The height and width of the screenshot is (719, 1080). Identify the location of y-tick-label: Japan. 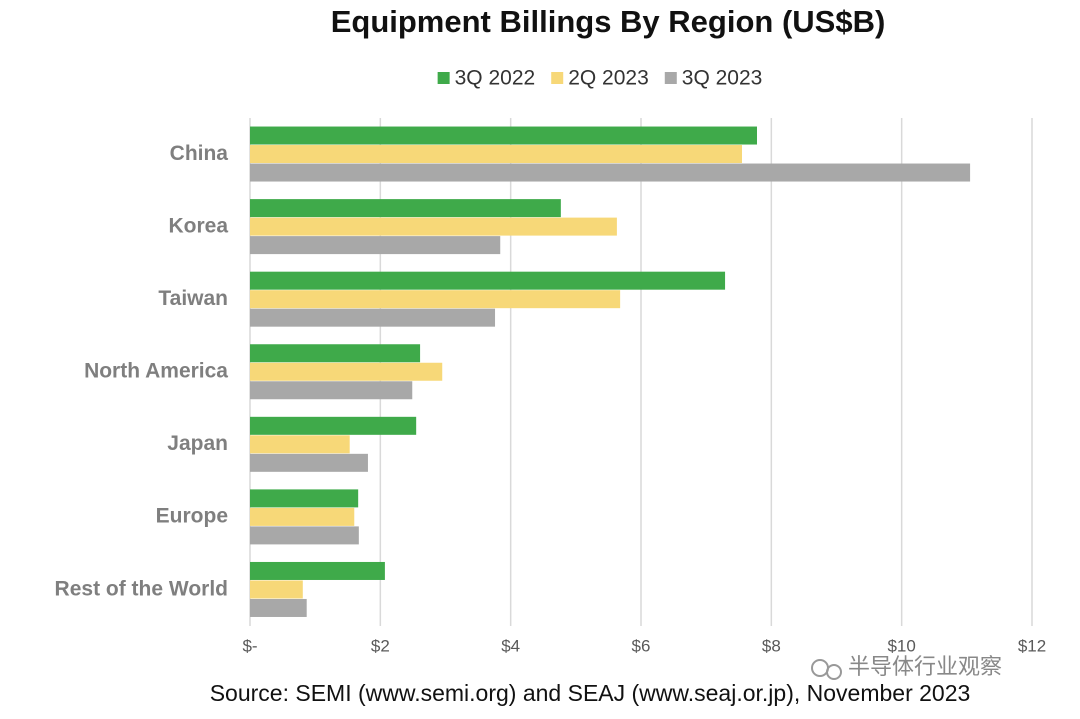
(197, 443).